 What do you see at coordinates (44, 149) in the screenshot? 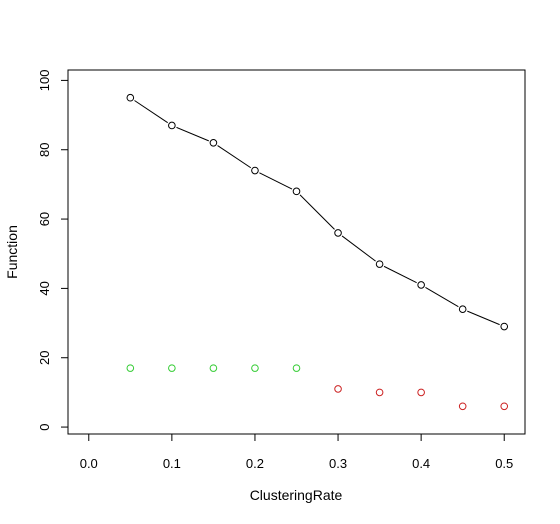
I see `y-tick-label: 80` at bounding box center [44, 149].